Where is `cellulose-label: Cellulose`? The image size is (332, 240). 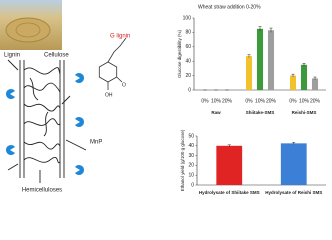 cellulose-label: Cellulose is located at coordinates (56, 56).